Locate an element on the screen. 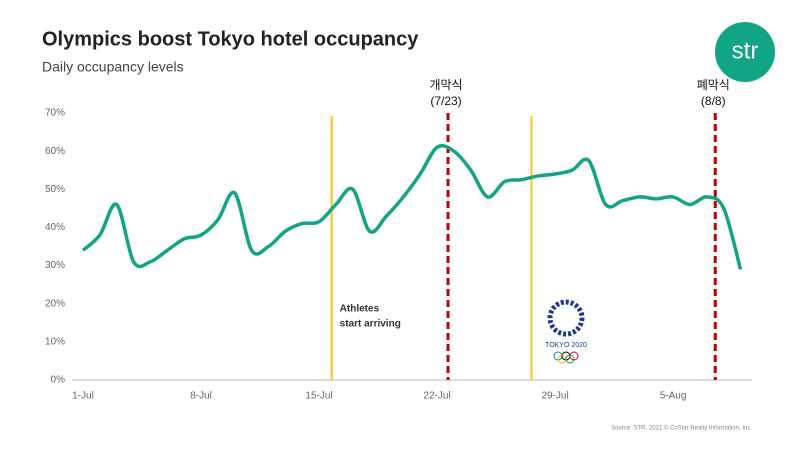 The image size is (800, 455). logo-text: str is located at coordinates (745, 50).